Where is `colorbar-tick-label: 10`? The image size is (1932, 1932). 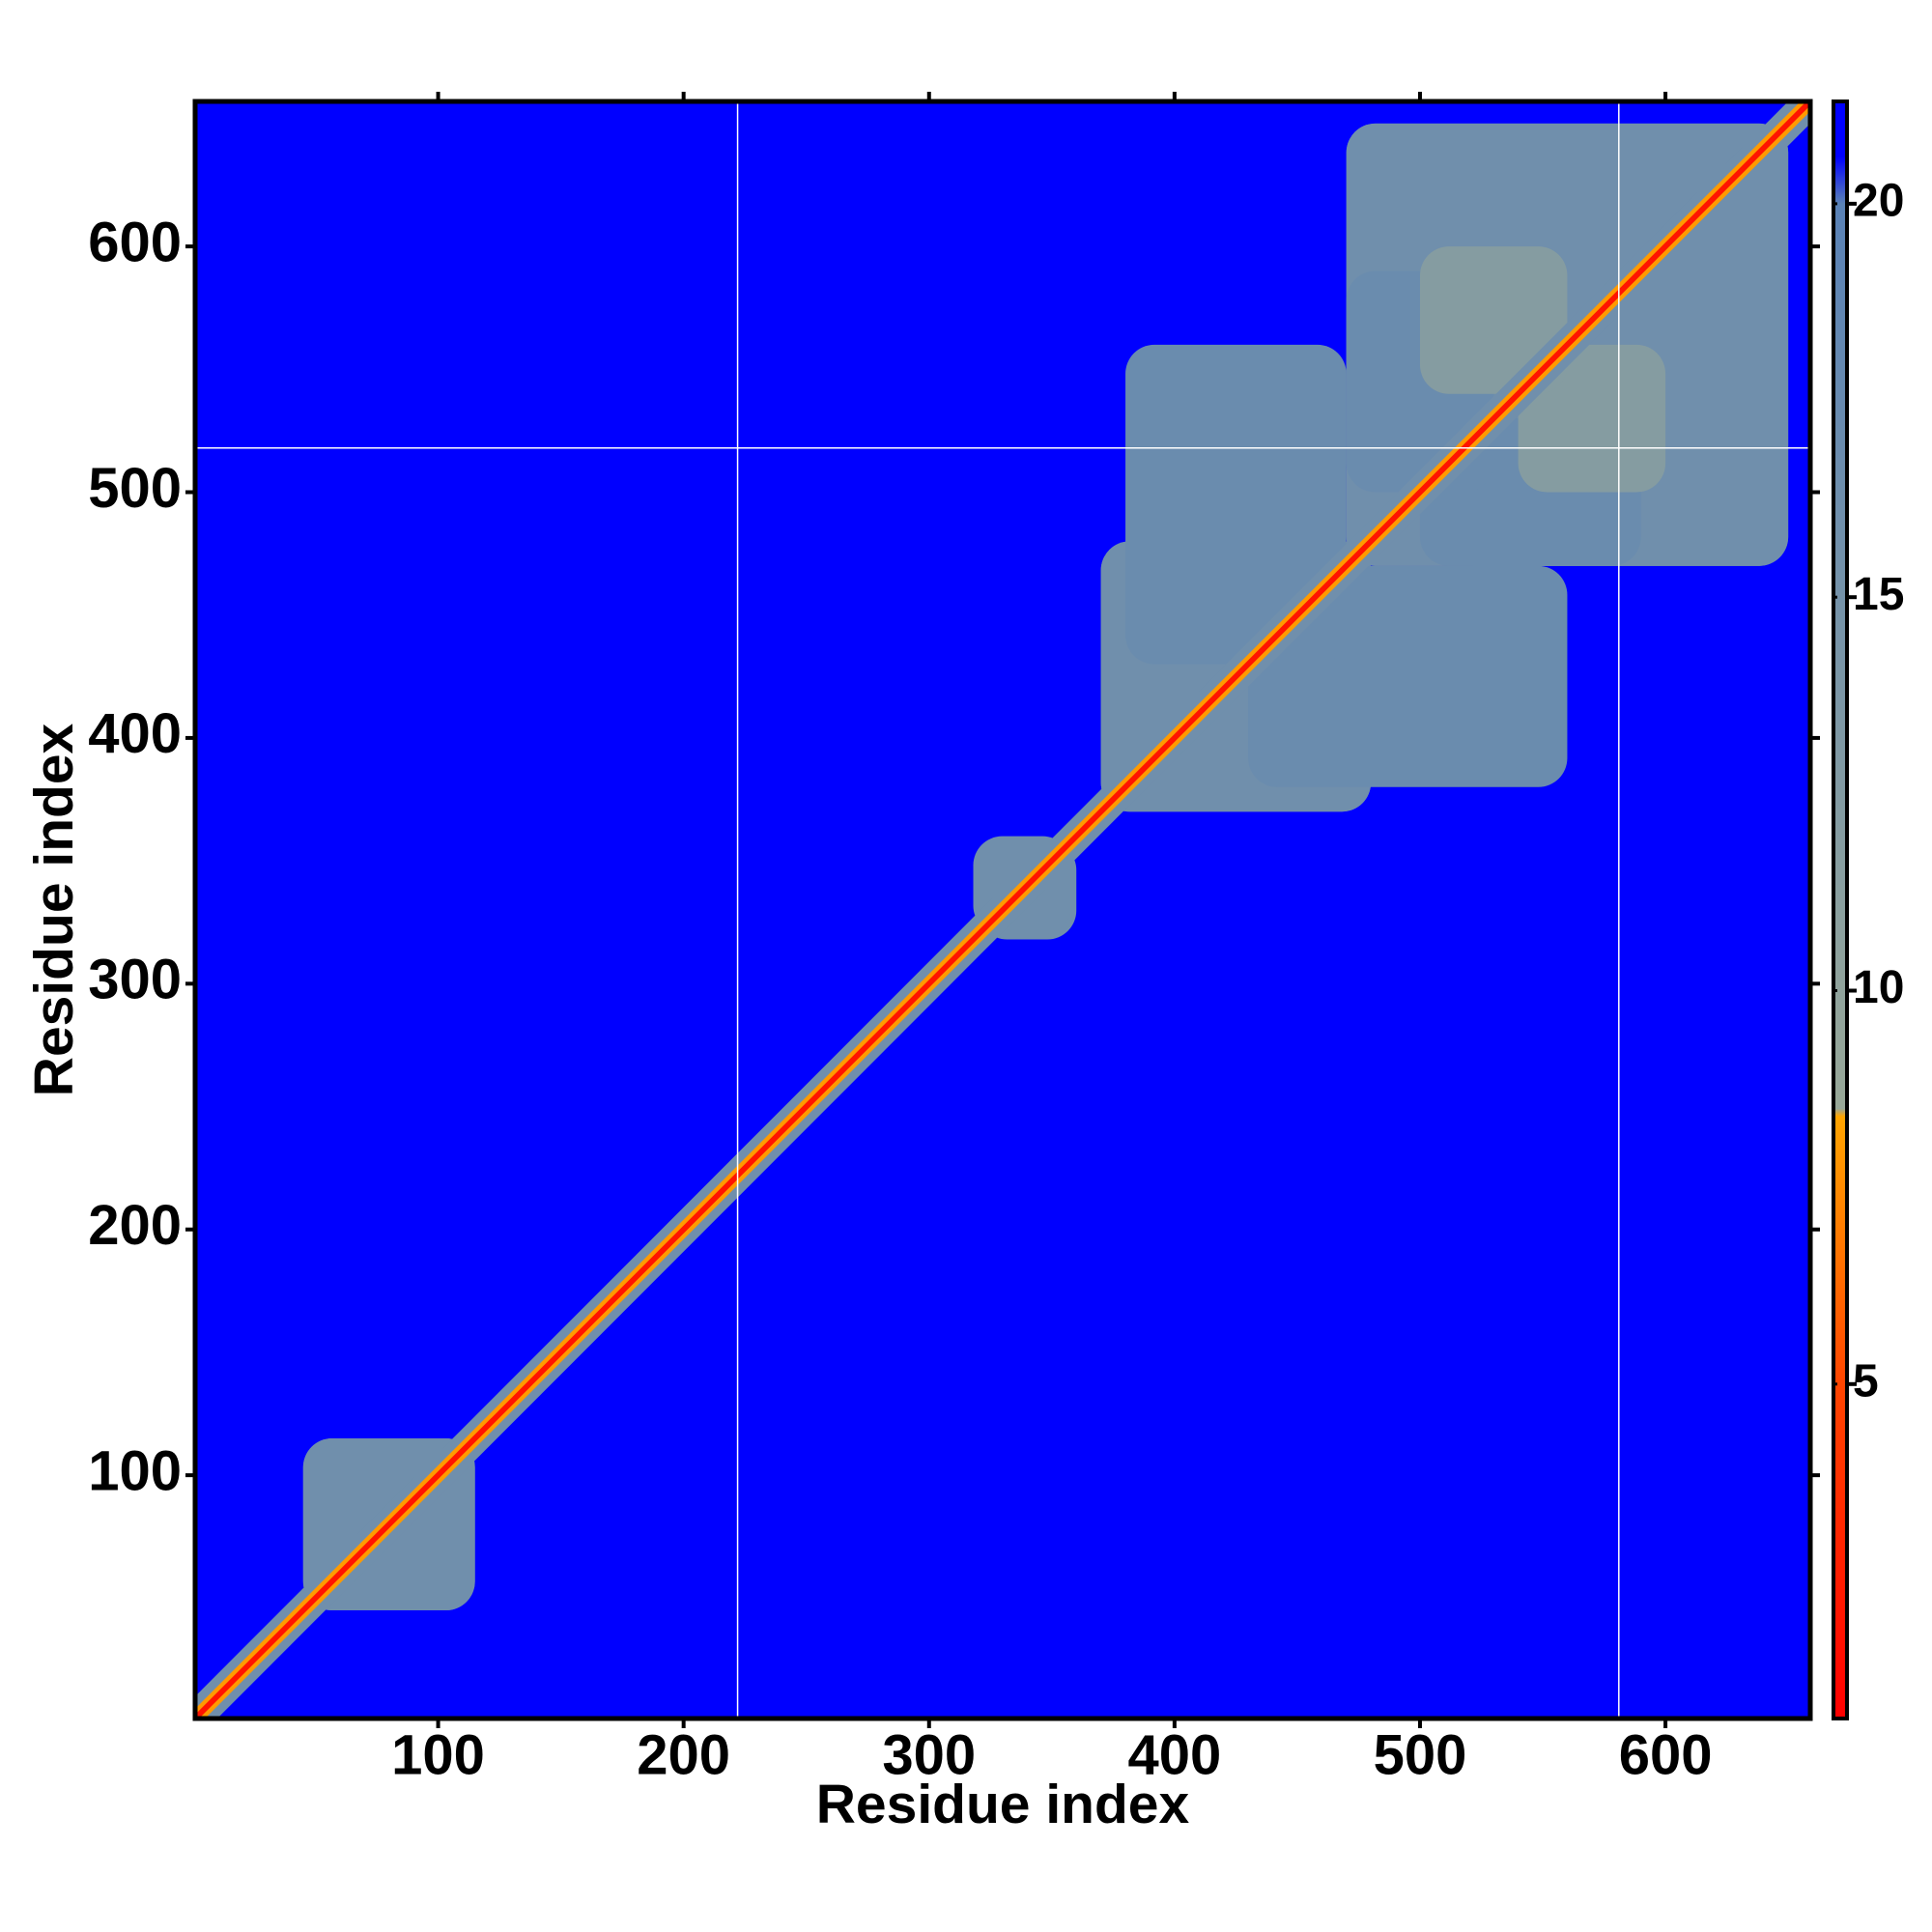
colorbar-tick-label: 10 is located at coordinates (1878, 987).